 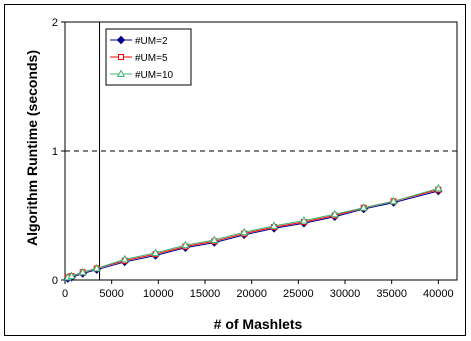 I want to click on x-tick-label: 15000, so click(x=205, y=294).